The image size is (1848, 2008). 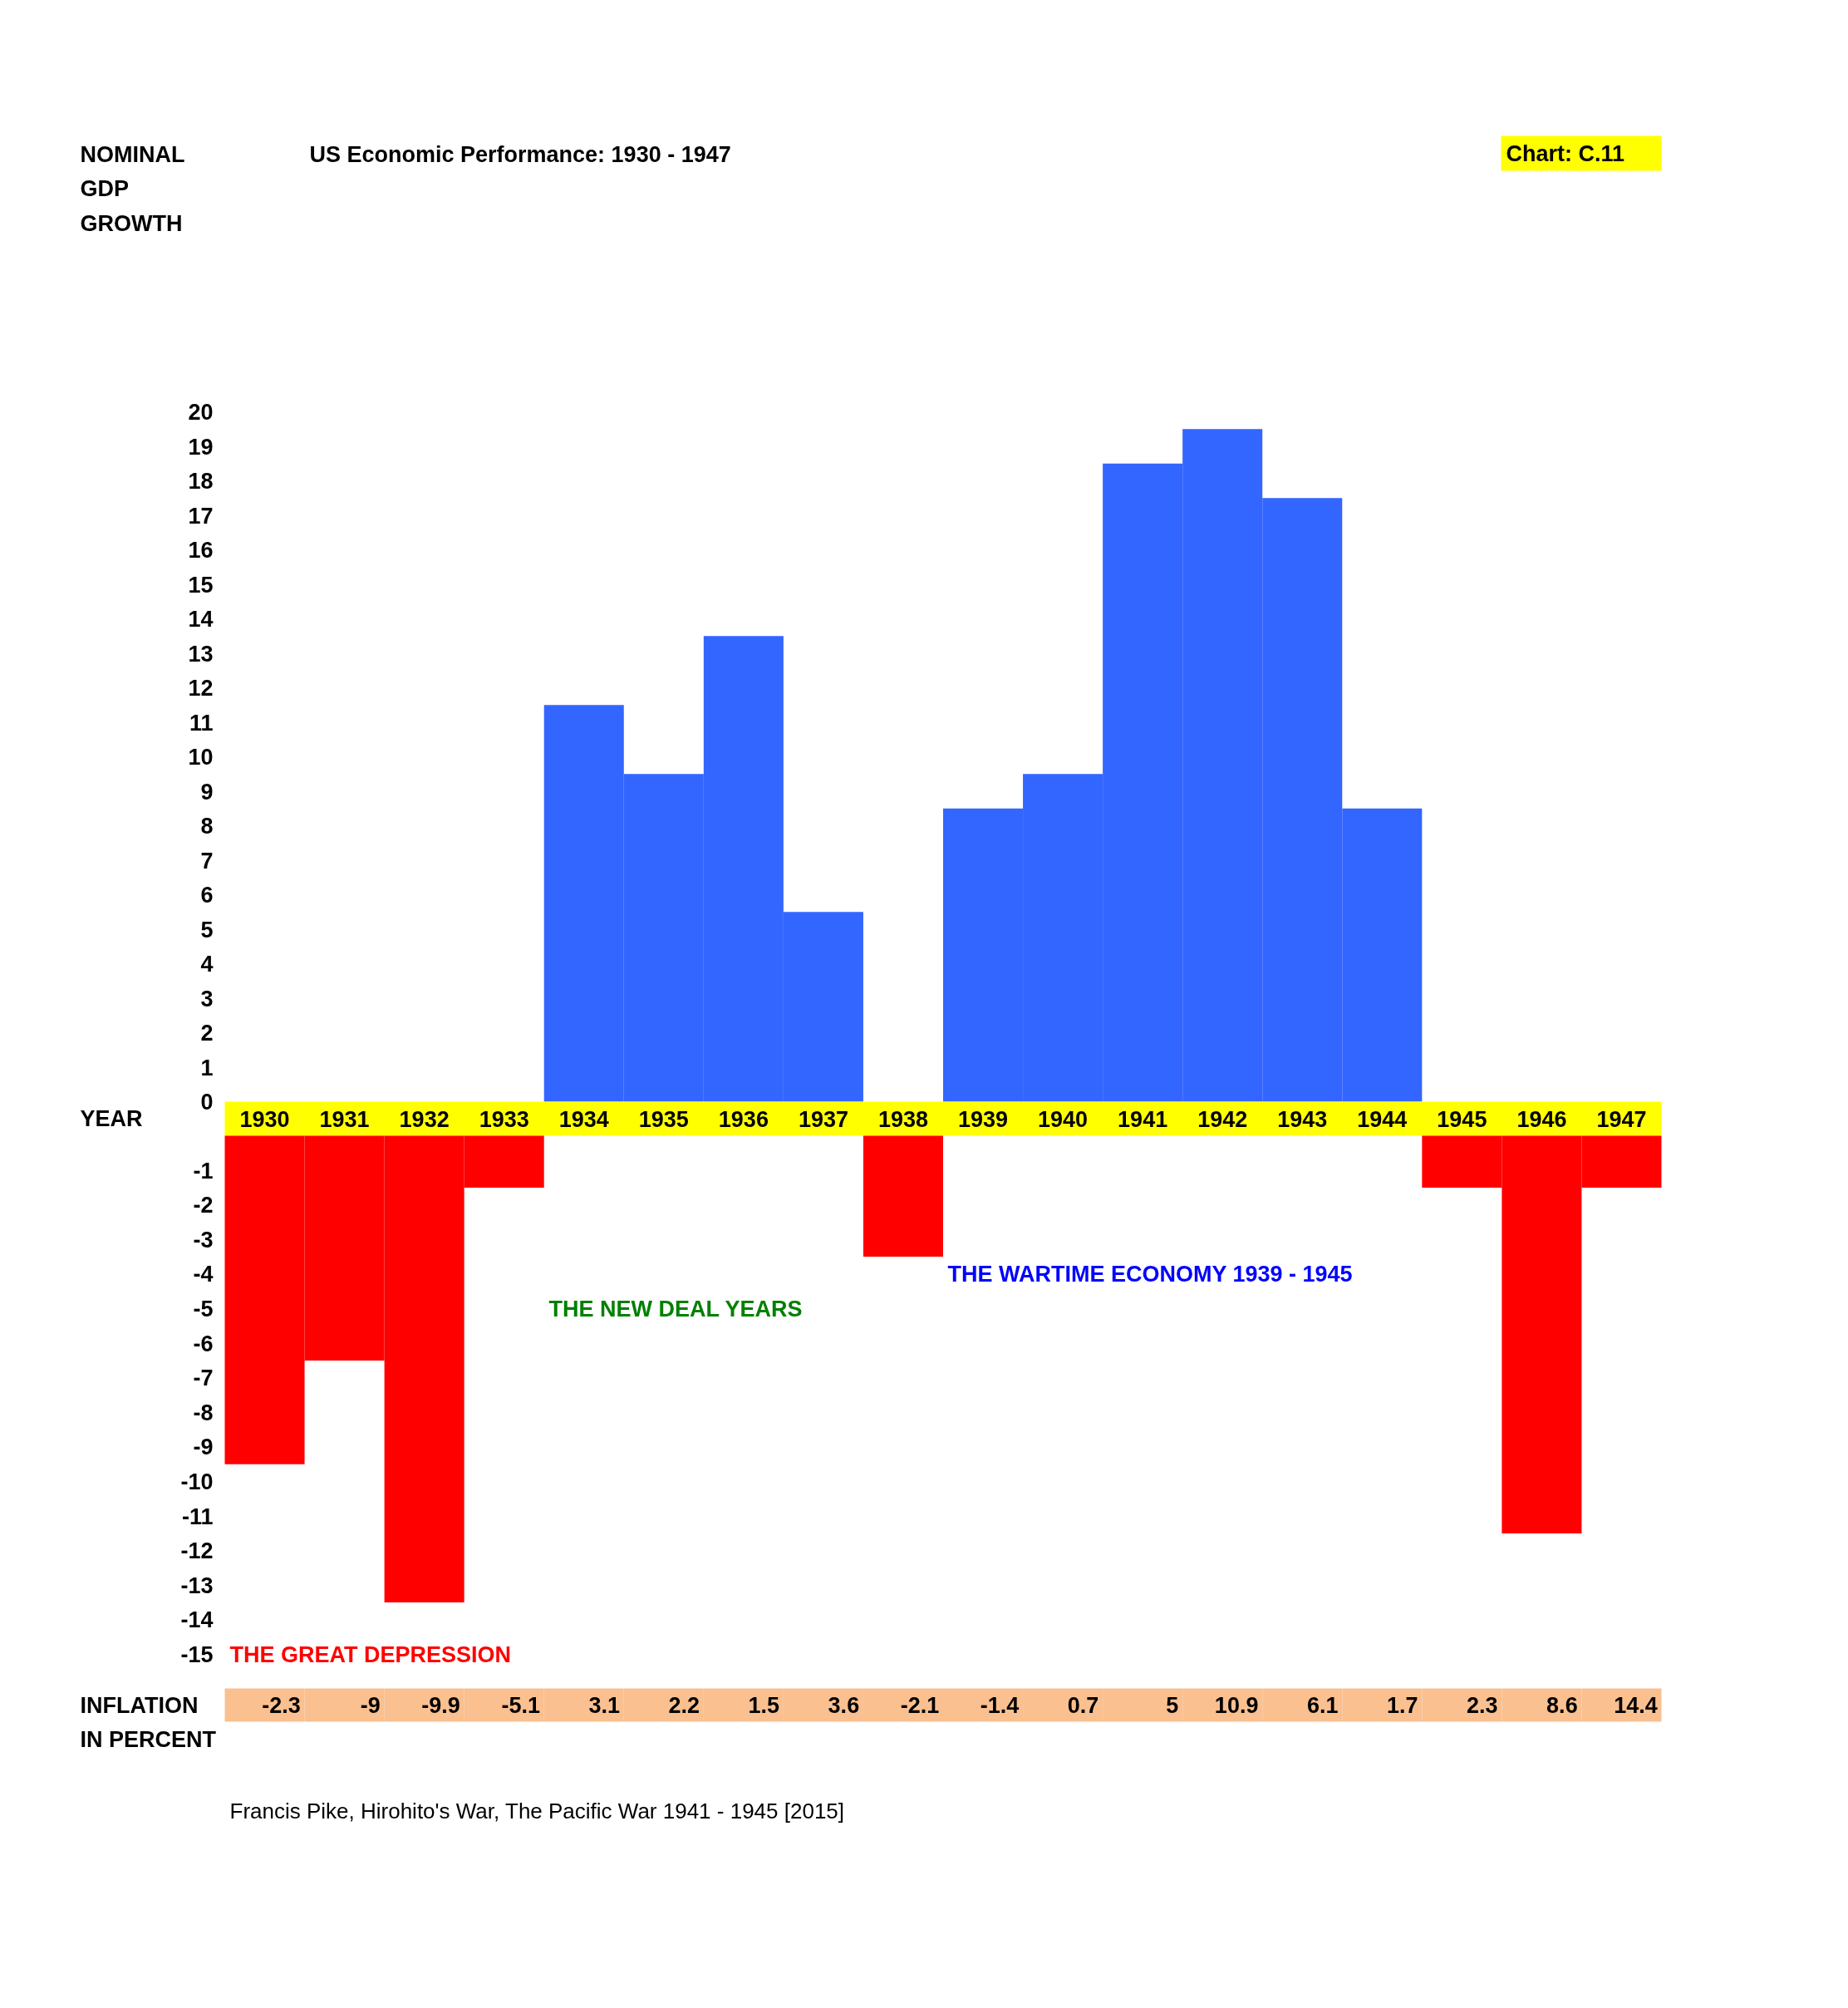 What do you see at coordinates (1173, 1705) in the screenshot?
I see `data-label: 5` at bounding box center [1173, 1705].